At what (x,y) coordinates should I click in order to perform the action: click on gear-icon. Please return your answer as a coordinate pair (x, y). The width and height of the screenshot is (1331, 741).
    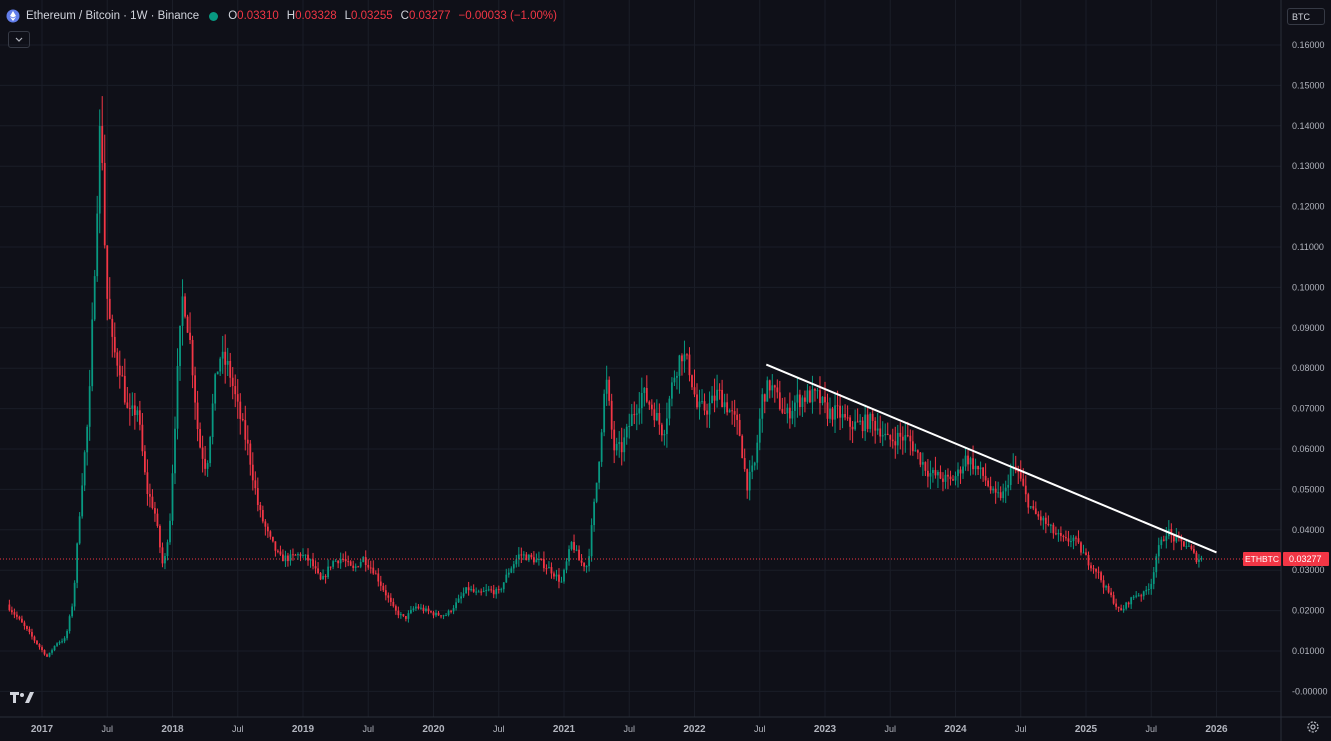
    Looking at the image, I should click on (1313, 729).